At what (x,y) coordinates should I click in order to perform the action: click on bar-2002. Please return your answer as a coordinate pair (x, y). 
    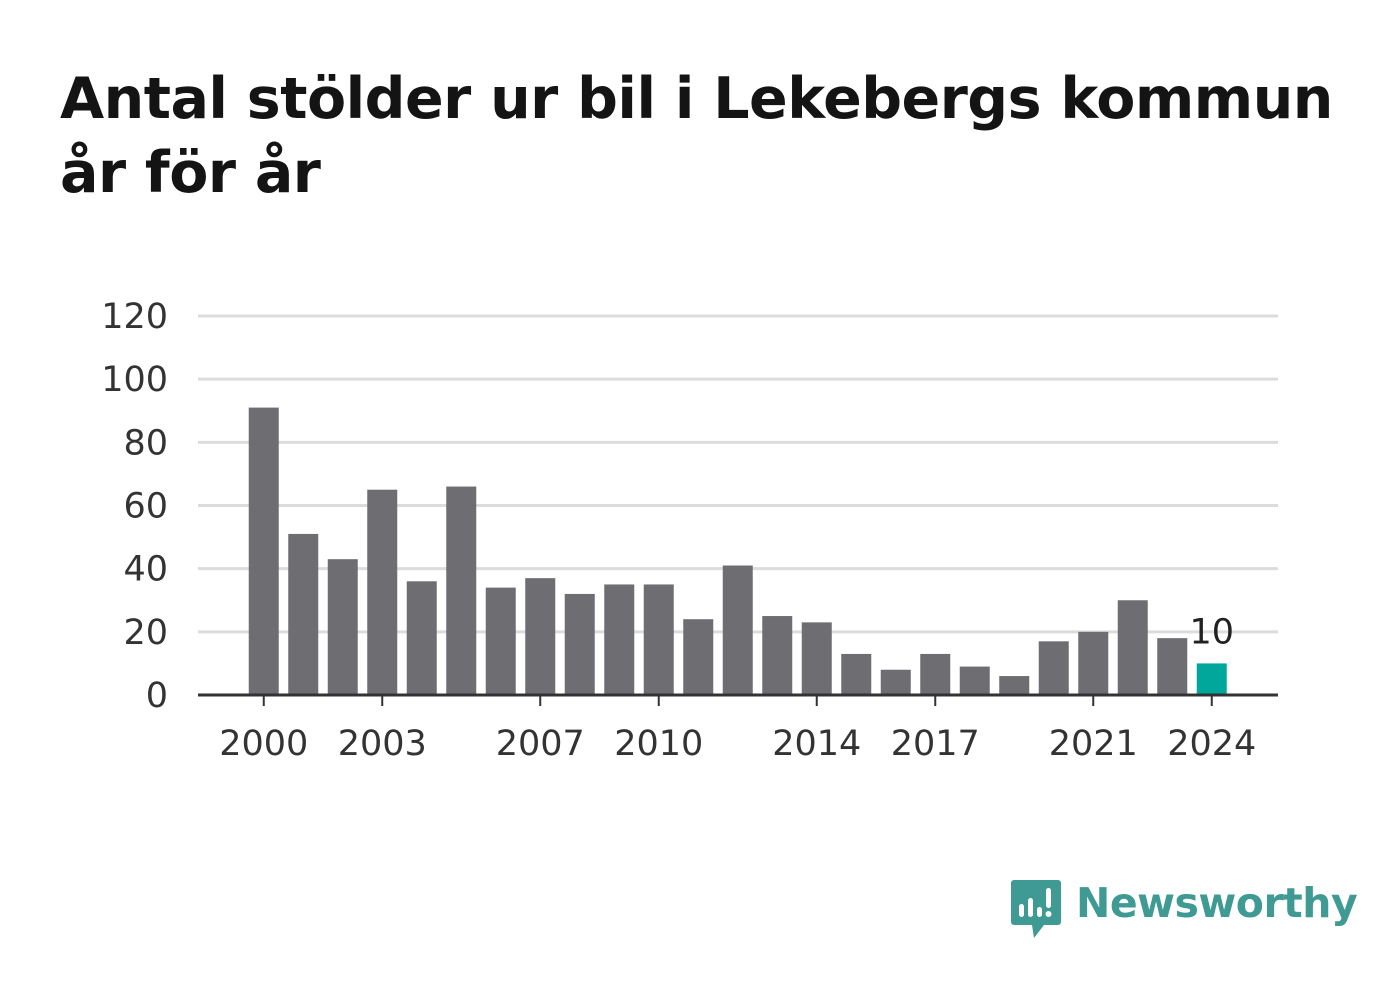
    Looking at the image, I should click on (342, 627).